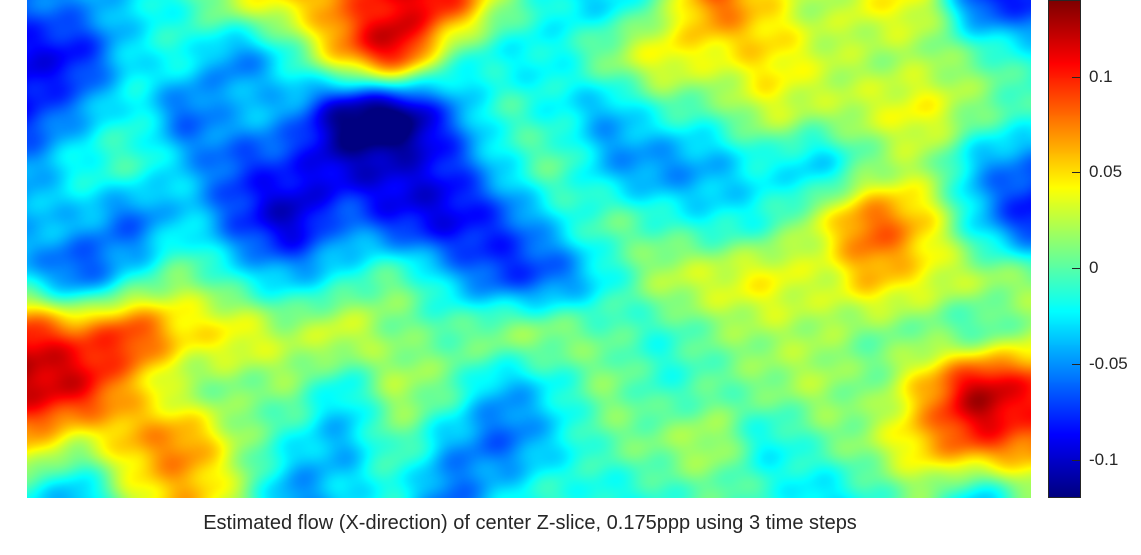 The height and width of the screenshot is (555, 1141). I want to click on colorbar-tick-label: 0, so click(1094, 267).